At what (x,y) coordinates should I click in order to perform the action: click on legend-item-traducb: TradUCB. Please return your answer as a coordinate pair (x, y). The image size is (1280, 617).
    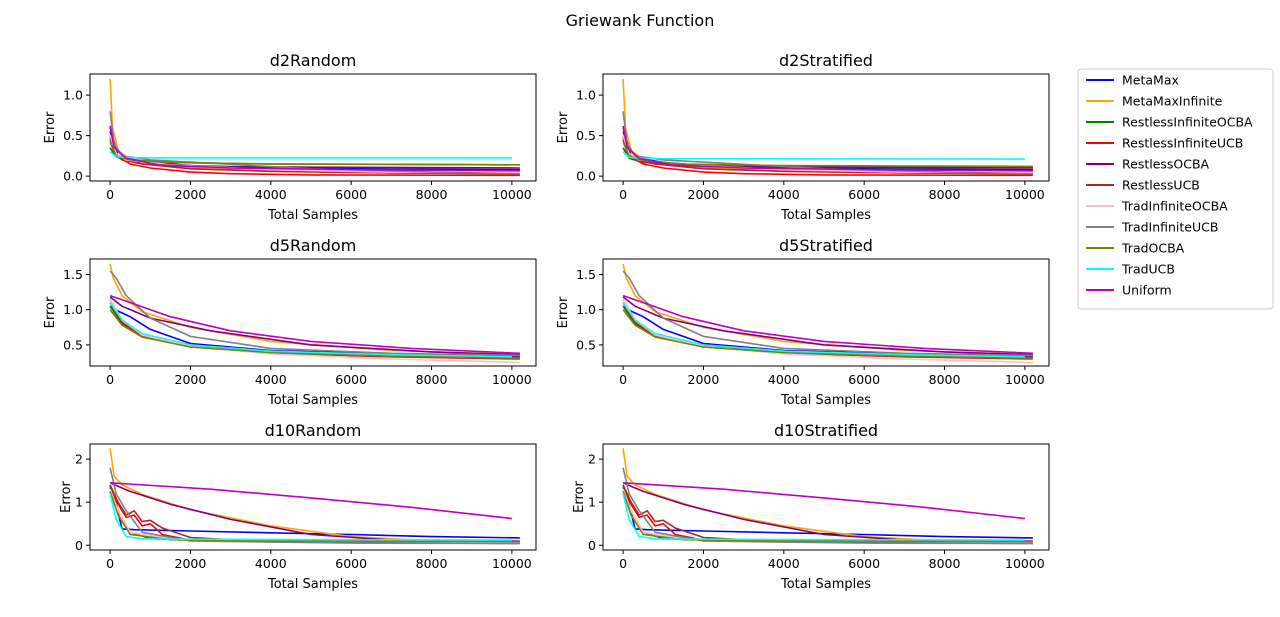
    Looking at the image, I should click on (1130, 269).